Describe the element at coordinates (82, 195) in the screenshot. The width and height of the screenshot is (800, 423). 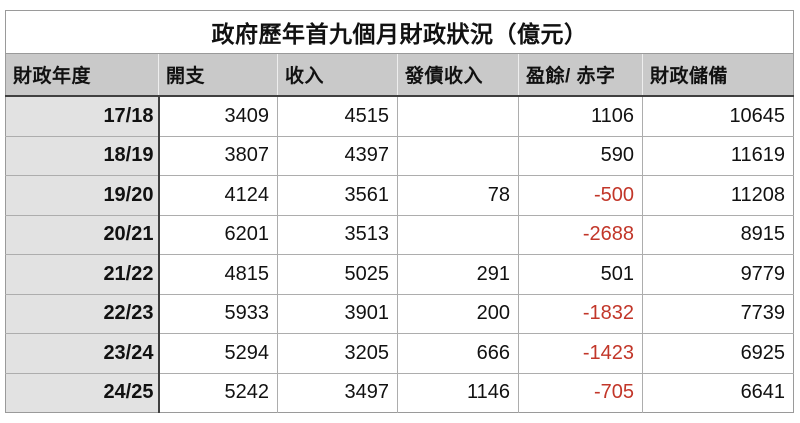
I see `fiscal-year-cell: 19/20` at that location.